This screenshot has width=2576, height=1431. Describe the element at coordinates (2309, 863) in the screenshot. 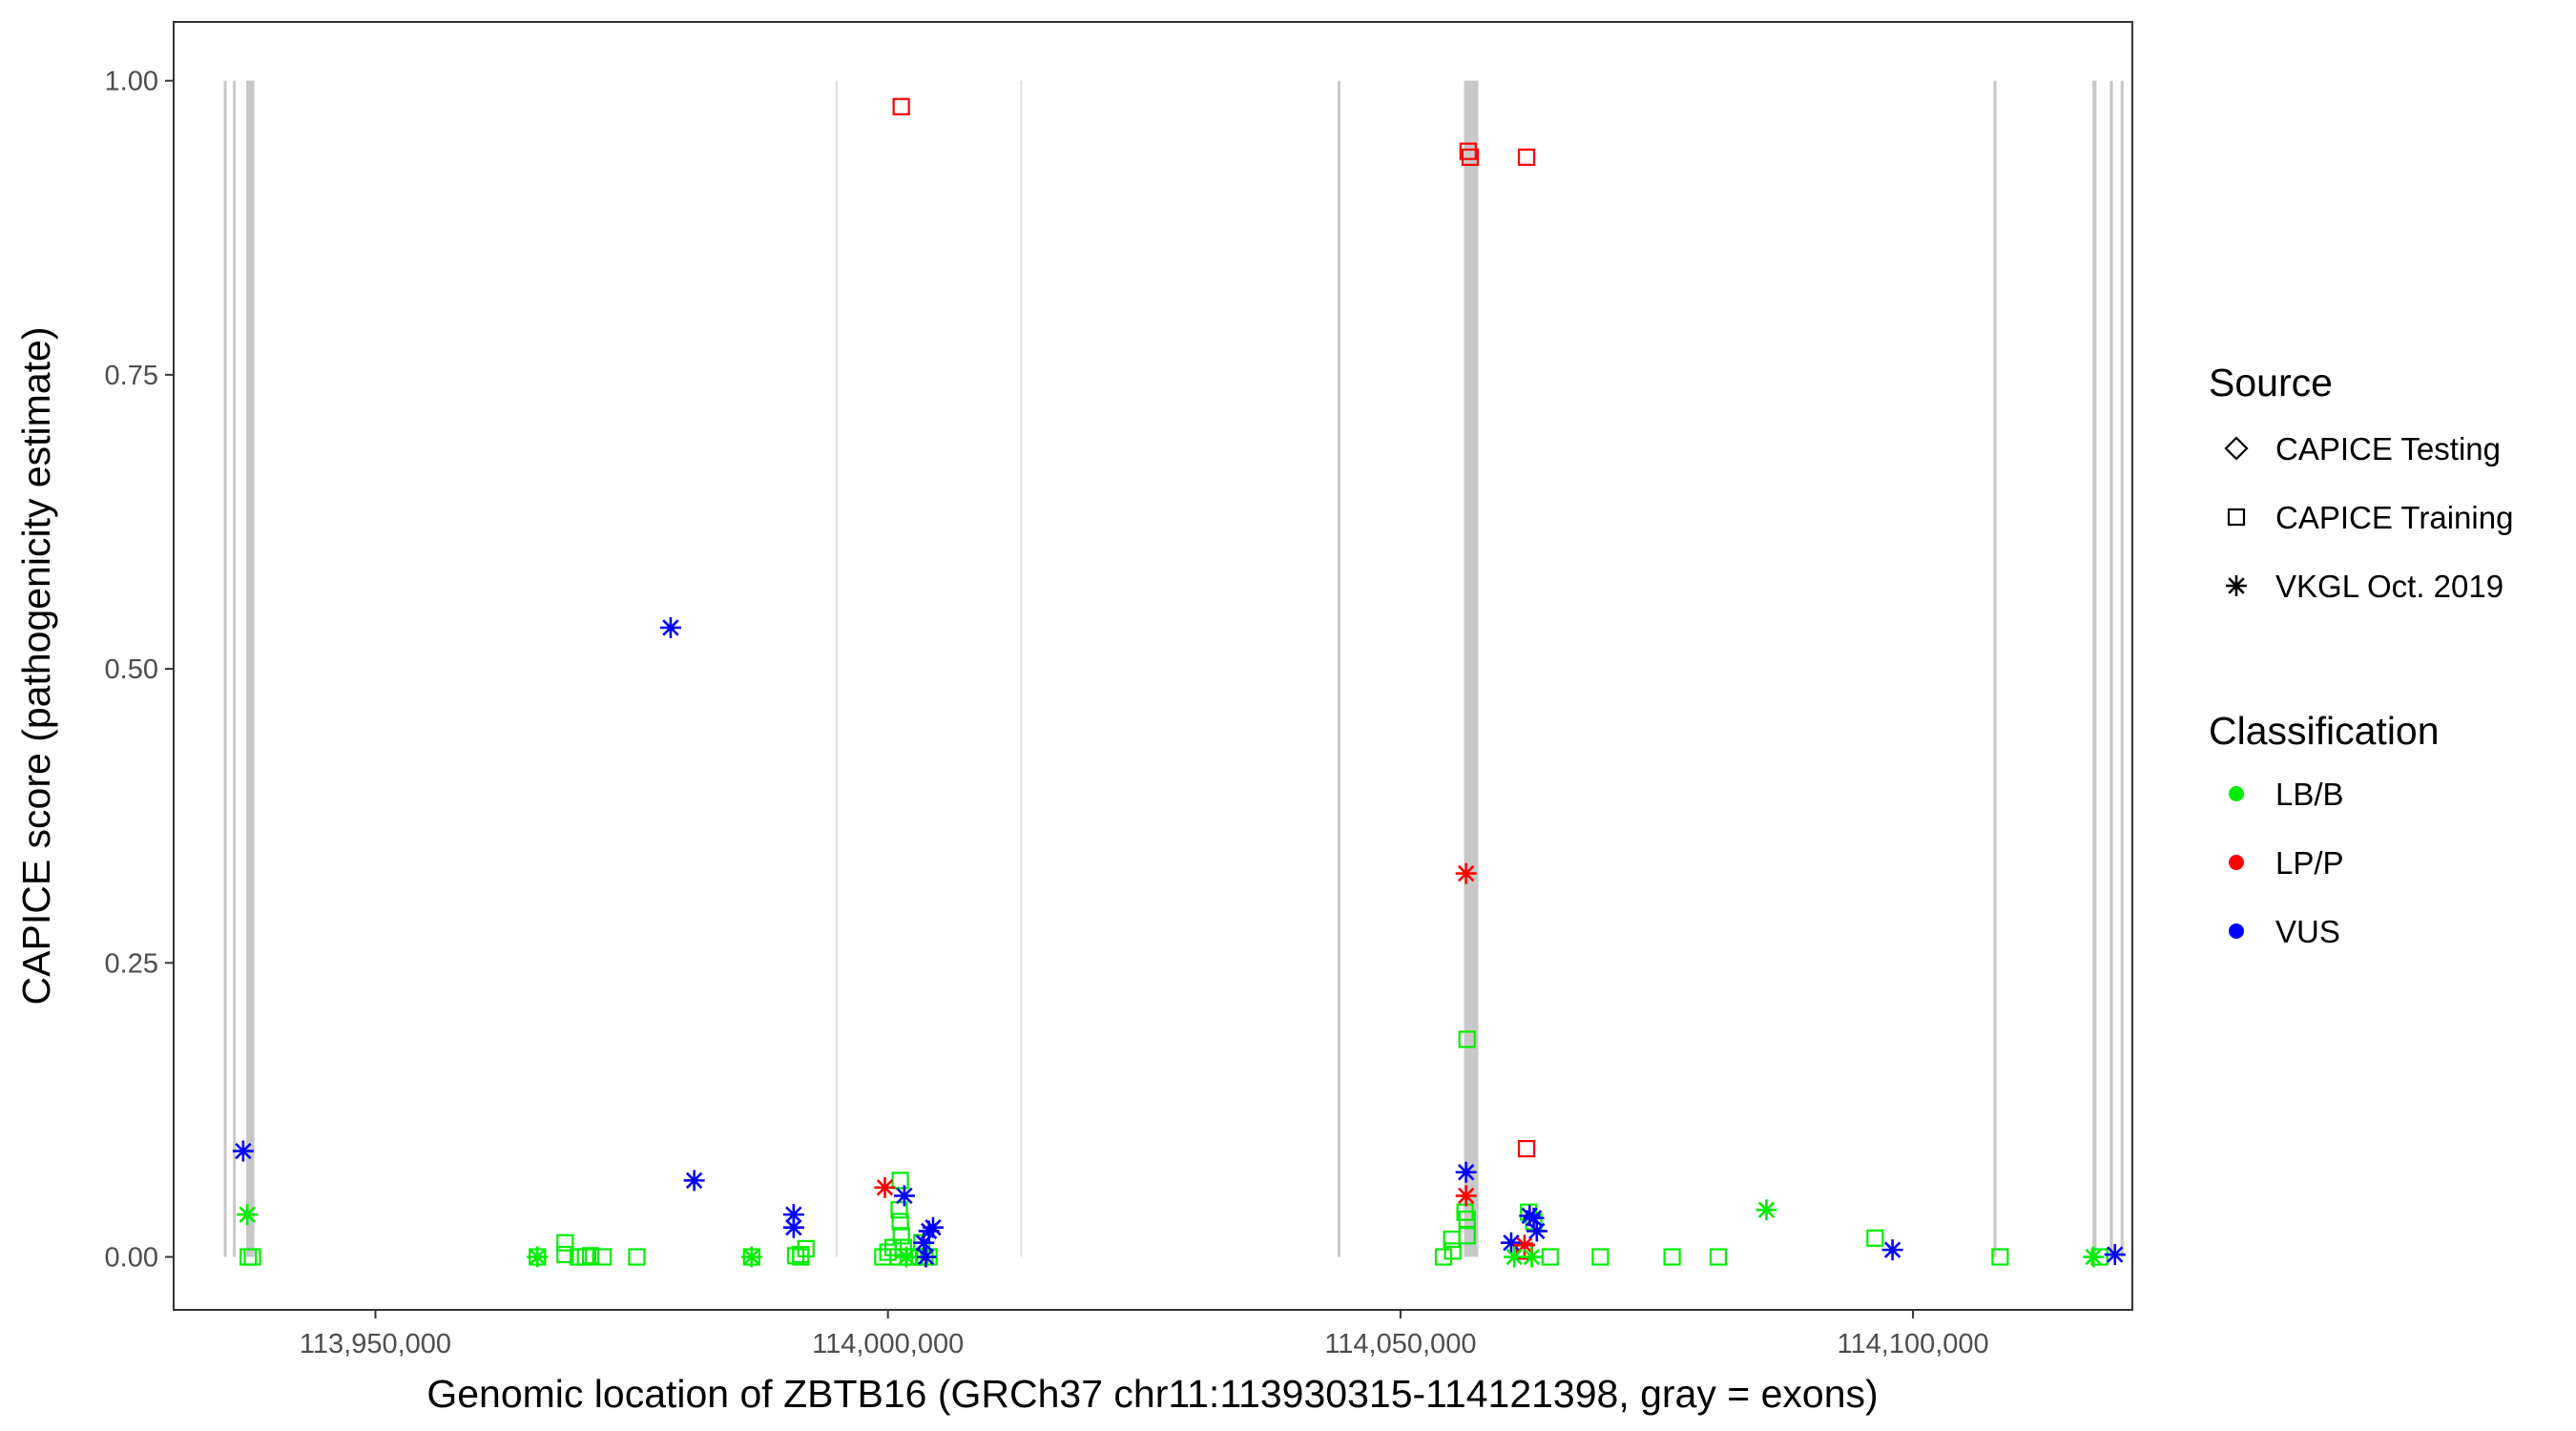

I see `legend-class-label: LP/P` at that location.